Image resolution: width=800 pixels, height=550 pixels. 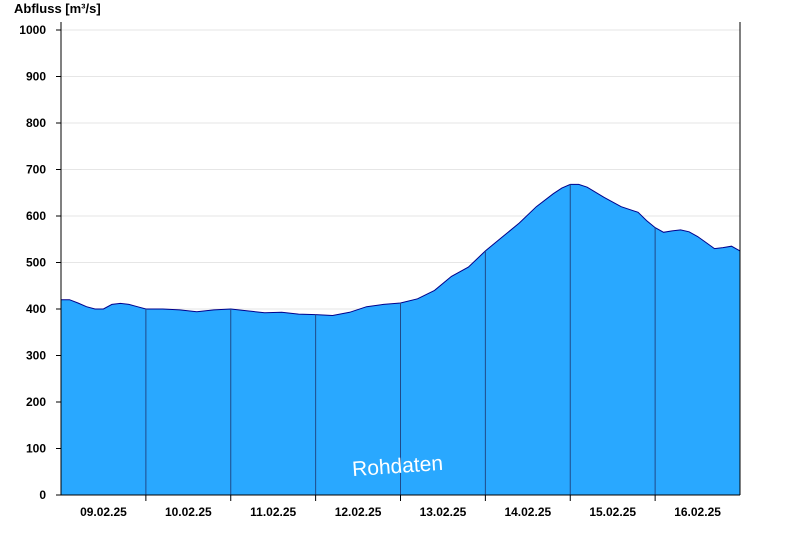 What do you see at coordinates (57, 8) in the screenshot?
I see `y-axis-title: Abfluss [m³/s]` at bounding box center [57, 8].